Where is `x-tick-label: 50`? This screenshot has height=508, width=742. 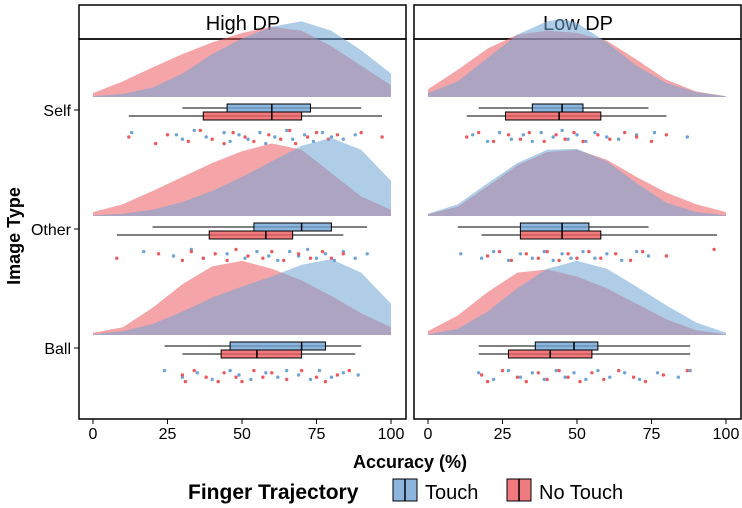 x-tick-label: 50 is located at coordinates (242, 434).